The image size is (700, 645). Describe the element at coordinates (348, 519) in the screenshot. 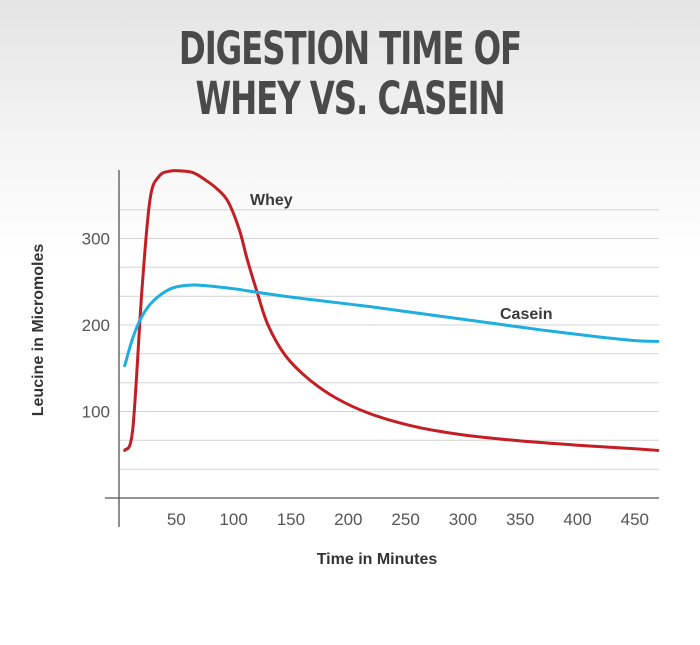

I see `x-tick-label: 200` at that location.